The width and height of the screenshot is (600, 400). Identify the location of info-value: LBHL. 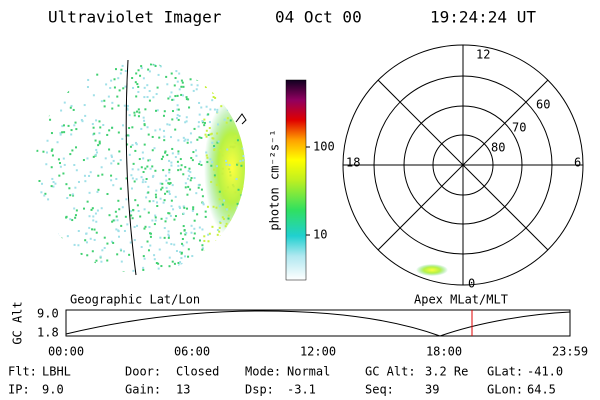
(56, 372).